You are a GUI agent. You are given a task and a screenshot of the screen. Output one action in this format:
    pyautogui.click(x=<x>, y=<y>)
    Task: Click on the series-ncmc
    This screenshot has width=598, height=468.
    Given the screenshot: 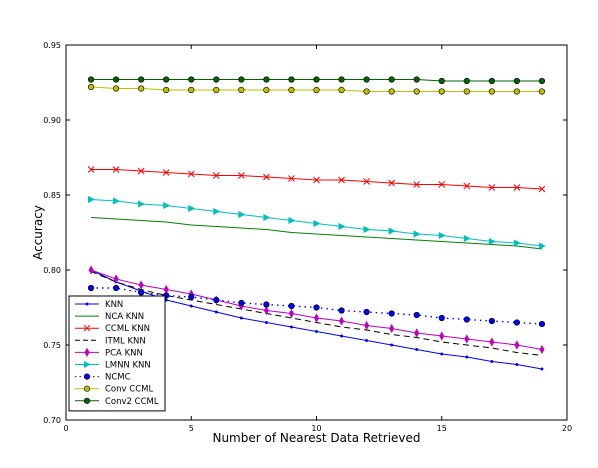 What is the action you would take?
    pyautogui.click(x=316, y=306)
    